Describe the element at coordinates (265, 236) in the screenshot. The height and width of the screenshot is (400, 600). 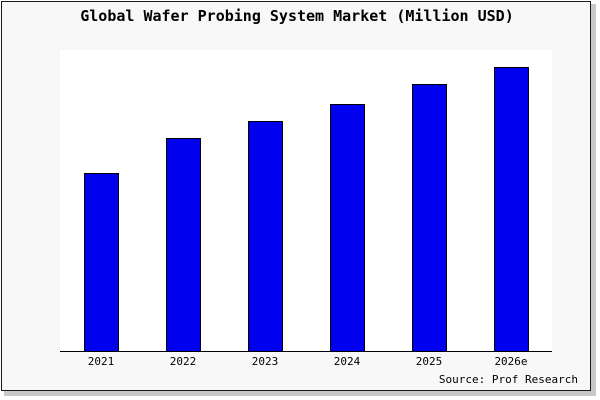
I see `bar-2023` at that location.